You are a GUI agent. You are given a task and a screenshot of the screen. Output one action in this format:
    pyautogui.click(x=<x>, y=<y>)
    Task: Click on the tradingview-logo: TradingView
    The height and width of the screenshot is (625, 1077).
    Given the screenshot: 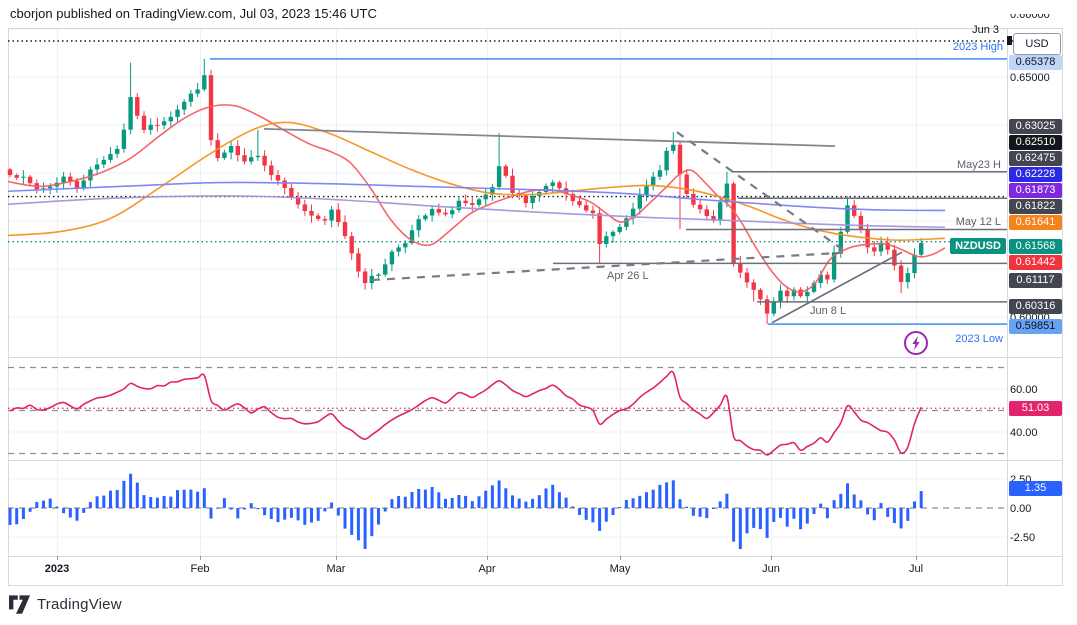 What is the action you would take?
    pyautogui.click(x=65, y=604)
    